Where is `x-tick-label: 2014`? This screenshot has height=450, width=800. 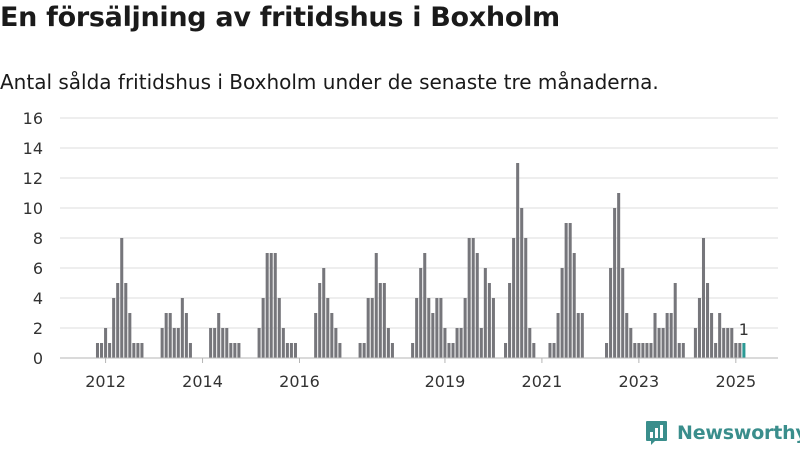
x-tick-label: 2014 is located at coordinates (202, 381).